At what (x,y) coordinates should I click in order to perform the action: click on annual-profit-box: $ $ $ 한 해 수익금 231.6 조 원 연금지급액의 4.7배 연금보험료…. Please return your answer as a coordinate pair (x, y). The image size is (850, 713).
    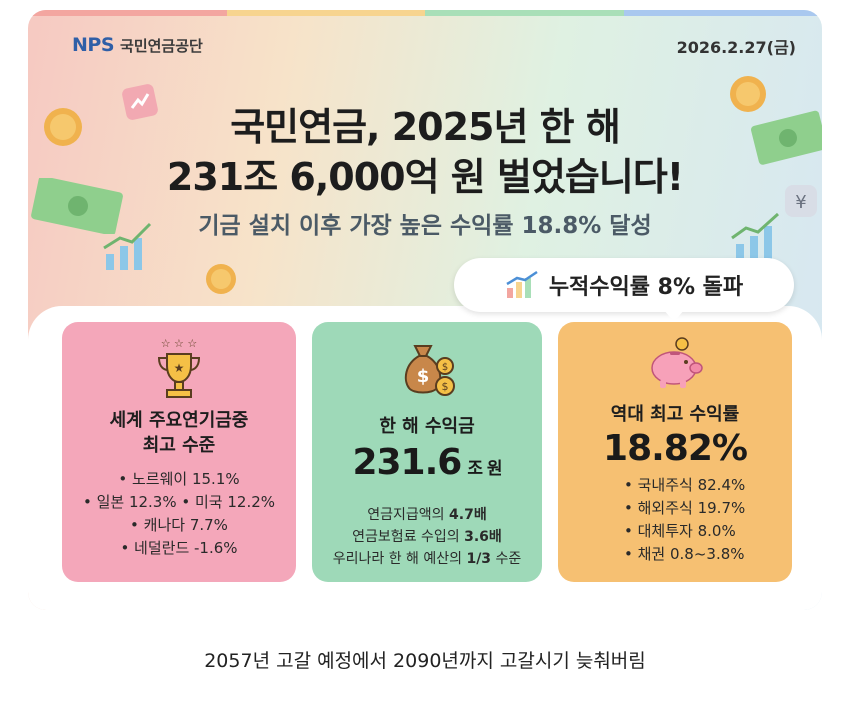
    Looking at the image, I should click on (427, 452).